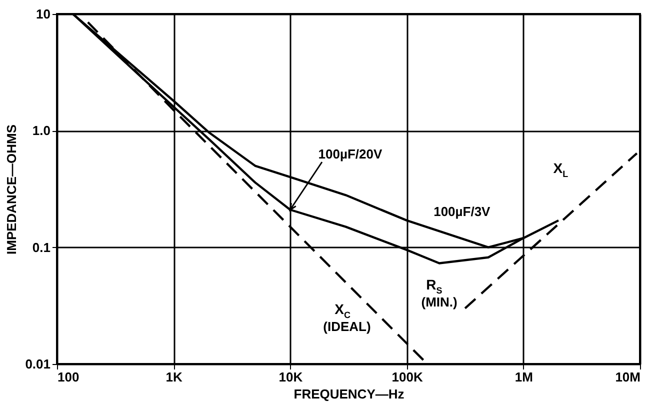  I want to click on x-tick-label: 100K, so click(408, 377).